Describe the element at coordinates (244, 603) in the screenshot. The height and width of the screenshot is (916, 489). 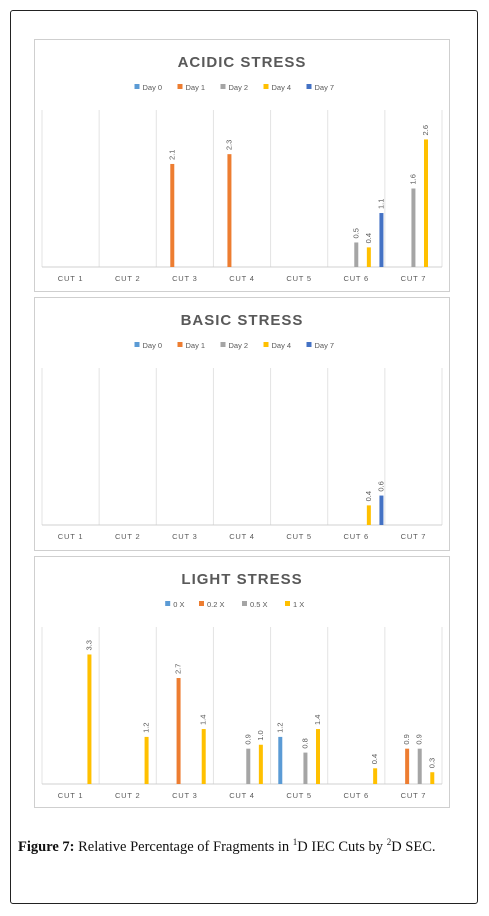
I see `light-stress-legend-swatch-0-5-x` at that location.